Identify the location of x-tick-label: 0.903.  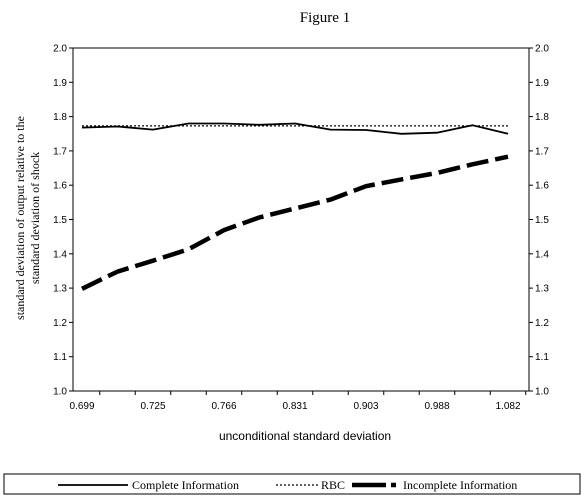
(365, 406).